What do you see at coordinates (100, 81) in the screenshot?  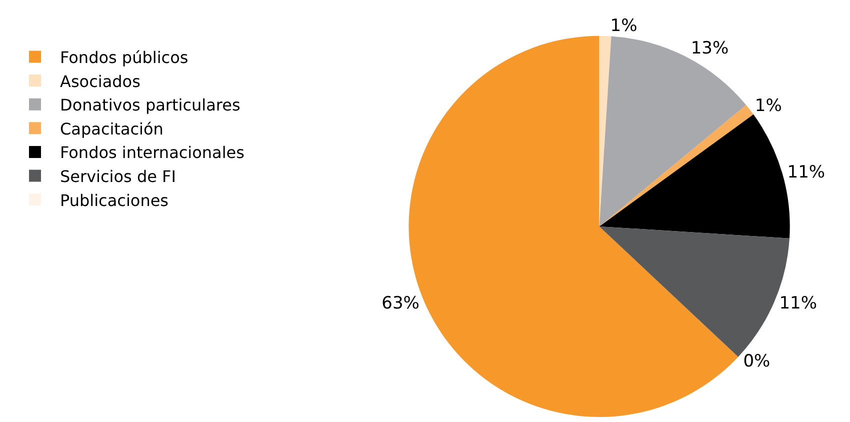 I see `legend-label: Asociados` at bounding box center [100, 81].